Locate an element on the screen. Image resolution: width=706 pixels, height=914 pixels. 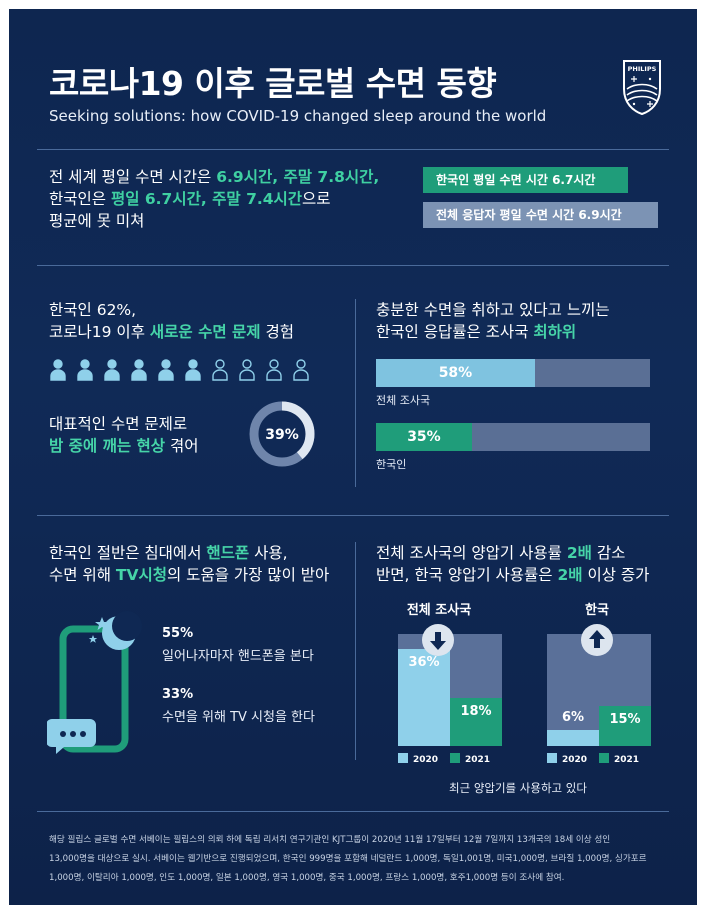
stat-phone-value: 55% is located at coordinates (178, 633).